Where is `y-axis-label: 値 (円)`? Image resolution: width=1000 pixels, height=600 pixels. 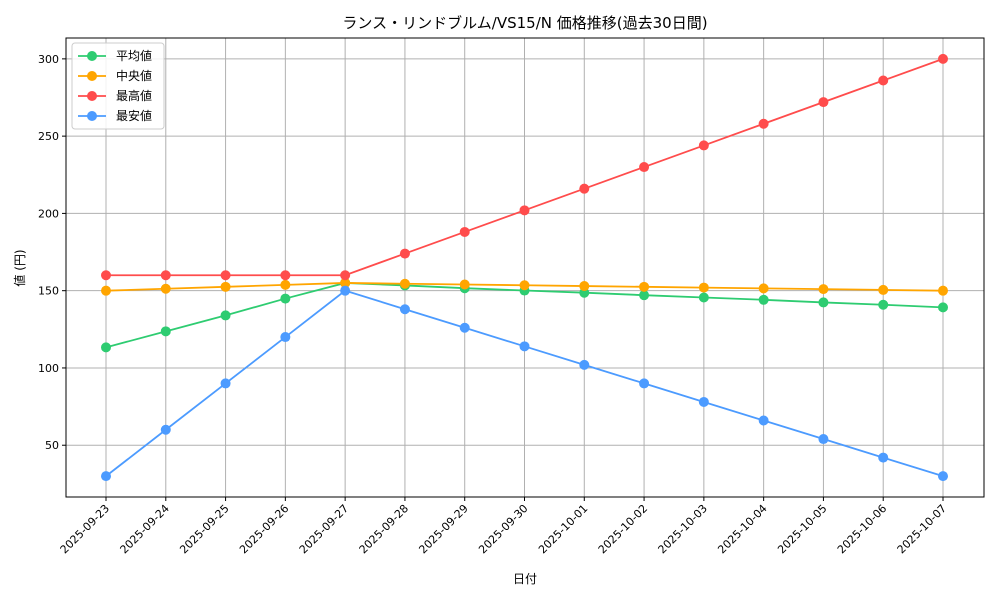 y-axis-label: 値 (円) is located at coordinates (19, 267).